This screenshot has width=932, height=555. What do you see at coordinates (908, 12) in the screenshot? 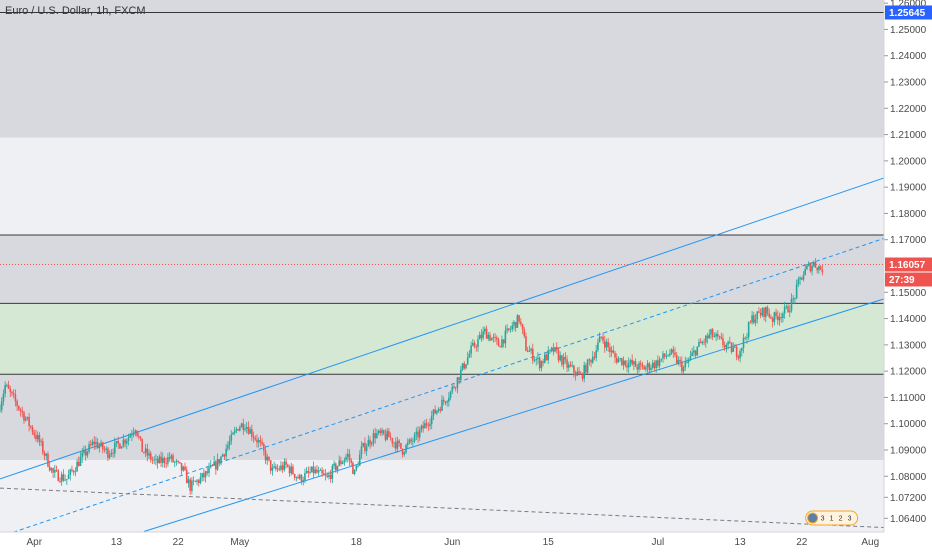
I see `price-badge-bg` at bounding box center [908, 12].